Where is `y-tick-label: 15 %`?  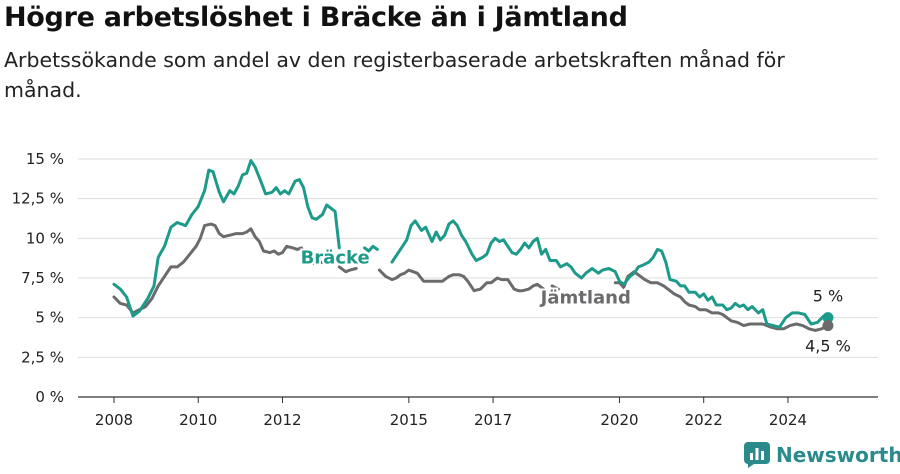
y-tick-label: 15 % is located at coordinates (45, 159).